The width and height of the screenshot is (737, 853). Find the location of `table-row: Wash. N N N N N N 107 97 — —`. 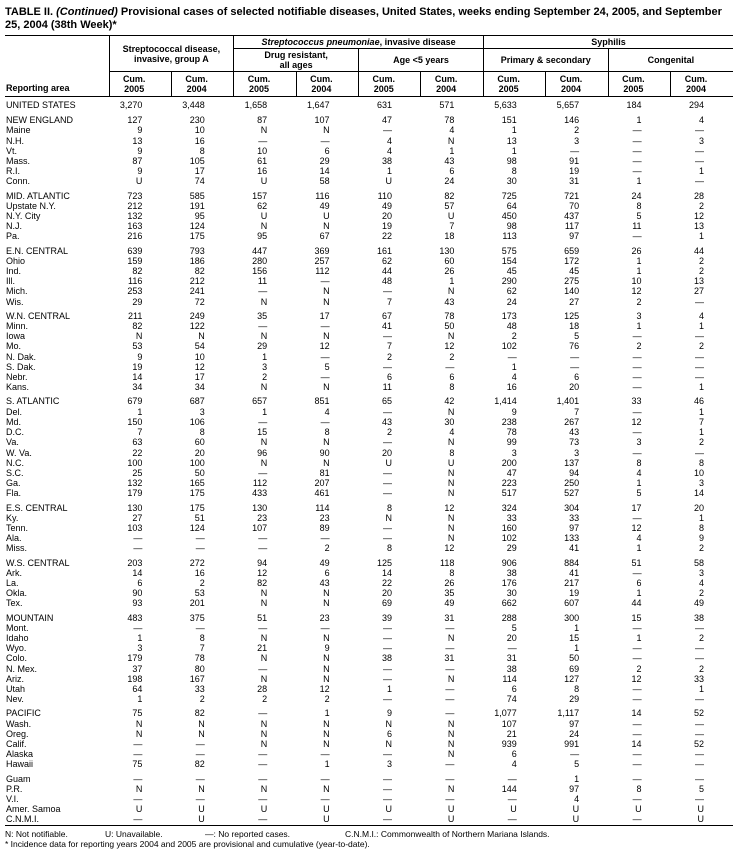

table-row: Wash. N N N N N N 107 97 — — is located at coordinates (369, 724).